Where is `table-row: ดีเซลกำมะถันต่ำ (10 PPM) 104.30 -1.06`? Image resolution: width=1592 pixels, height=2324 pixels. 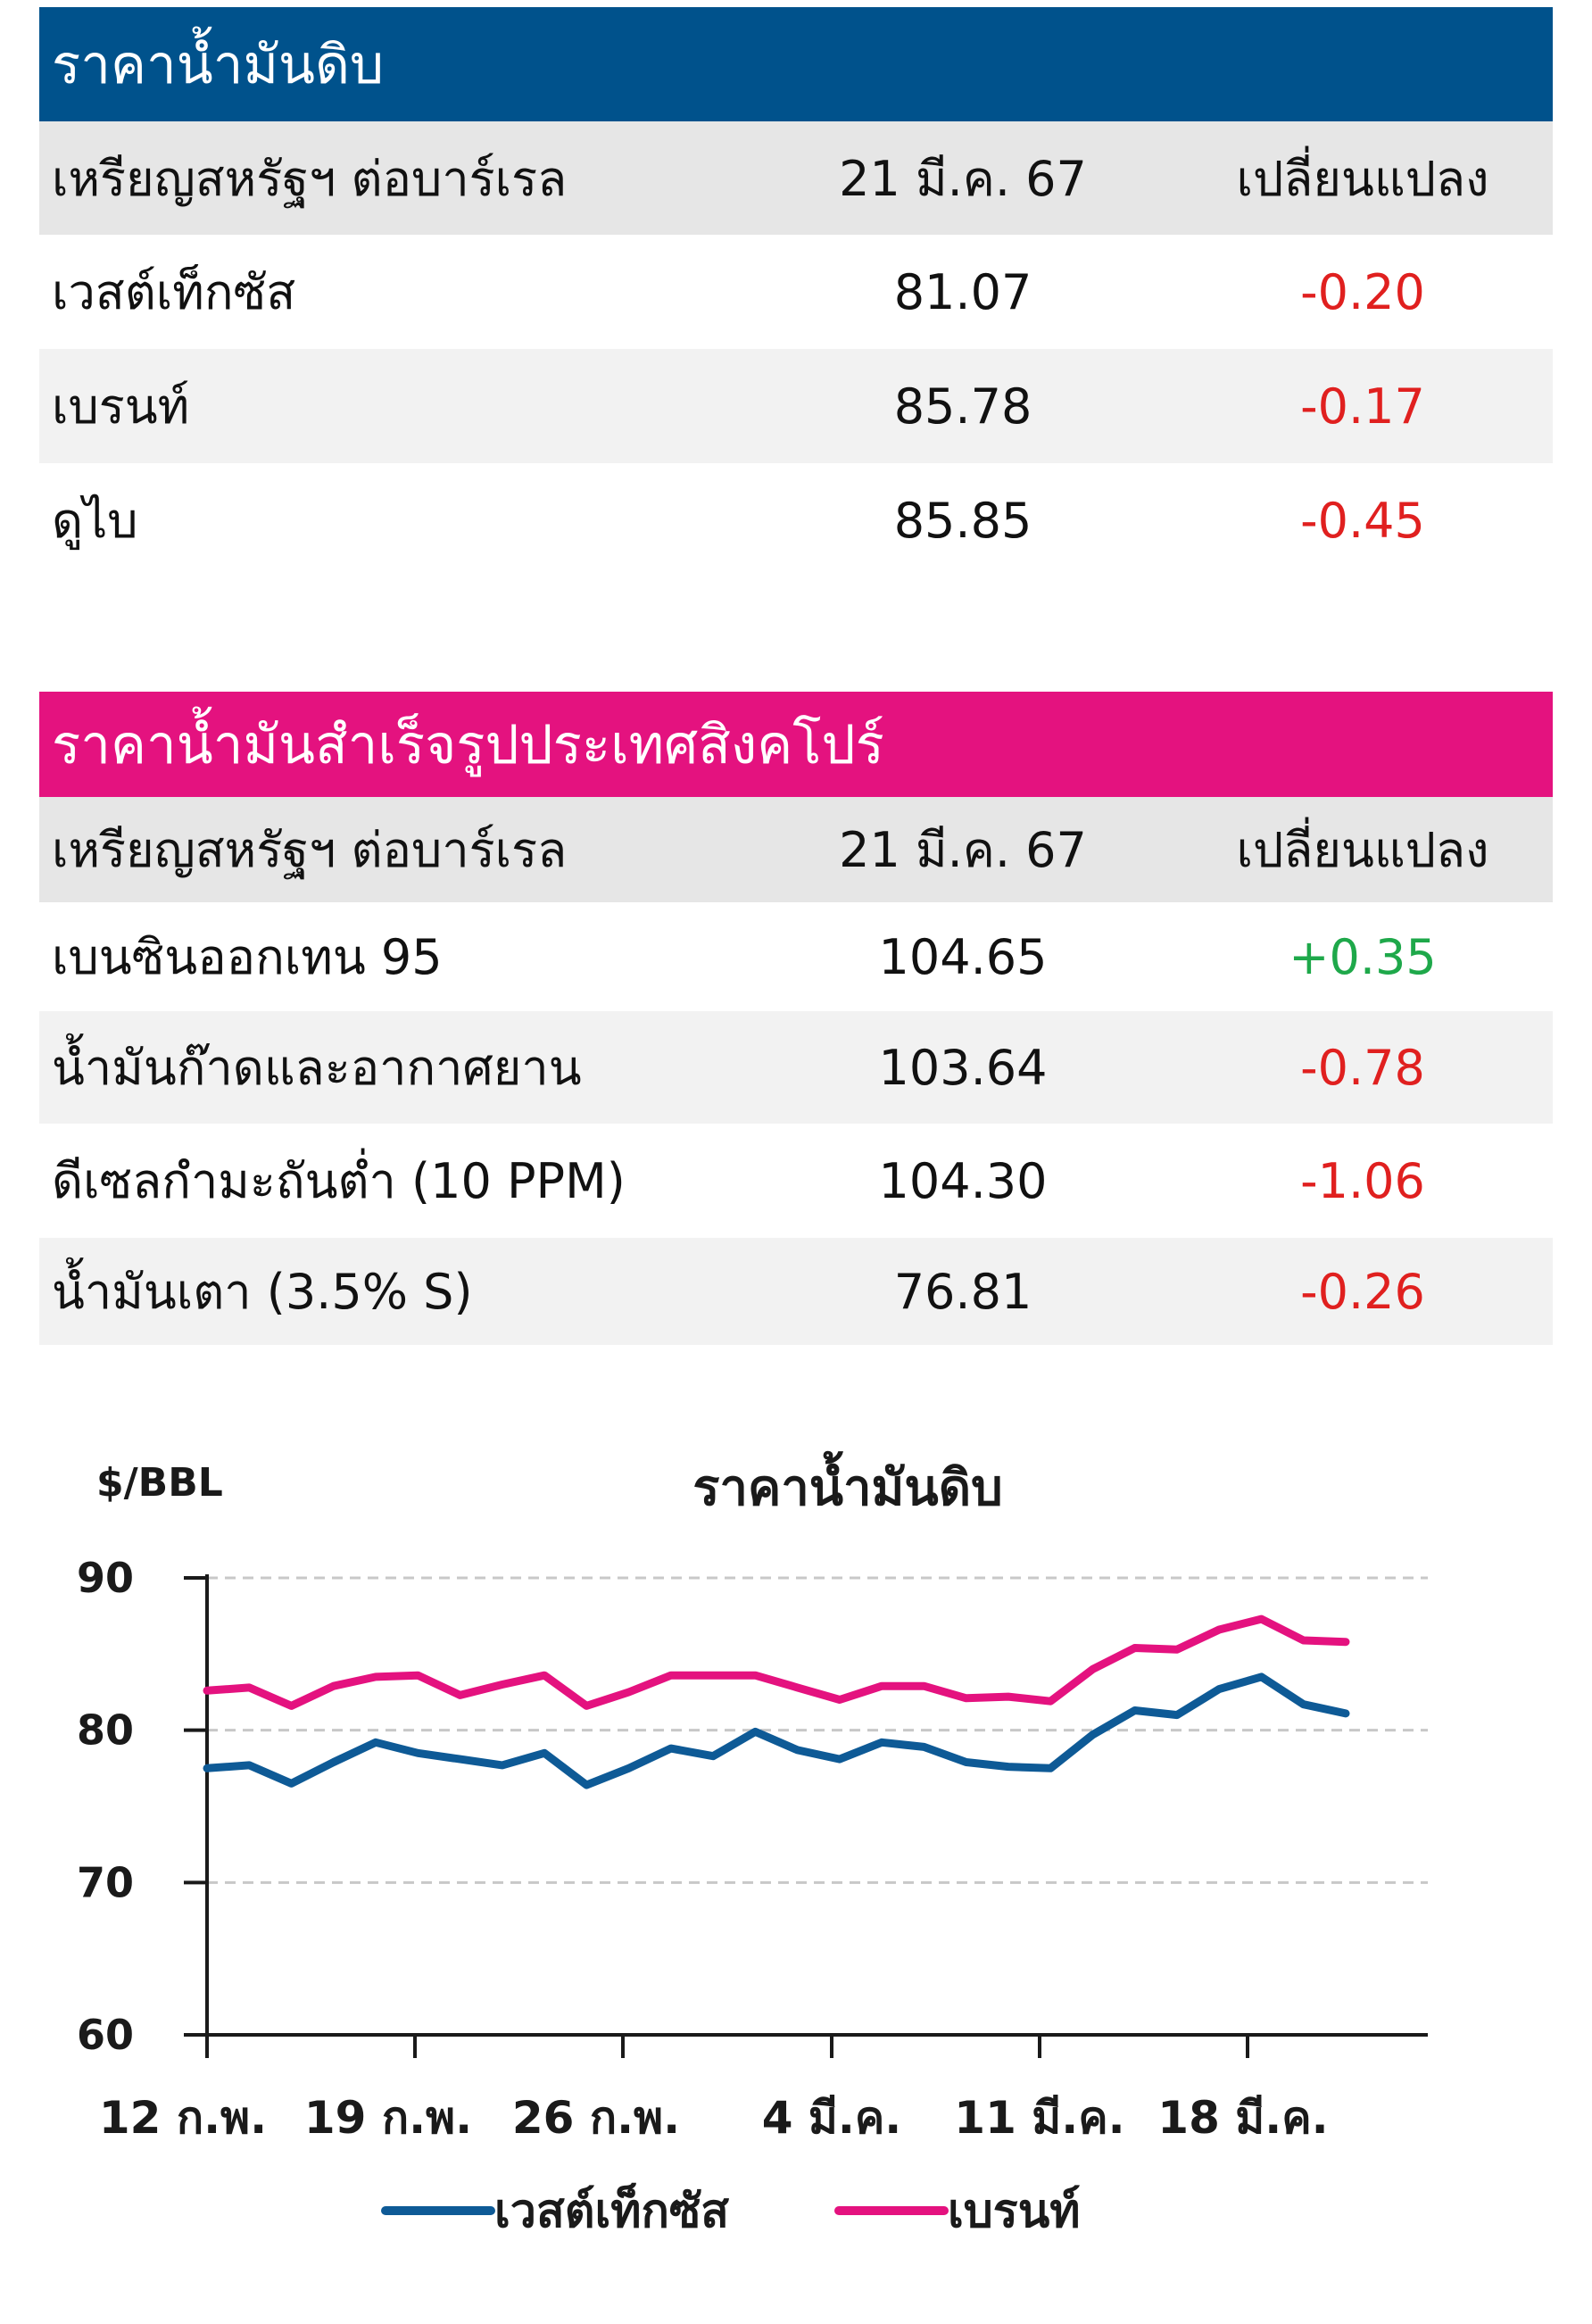 table-row: ดีเซลกำมะถันต่ำ (10 PPM) 104.30 -1.06 is located at coordinates (796, 1181).